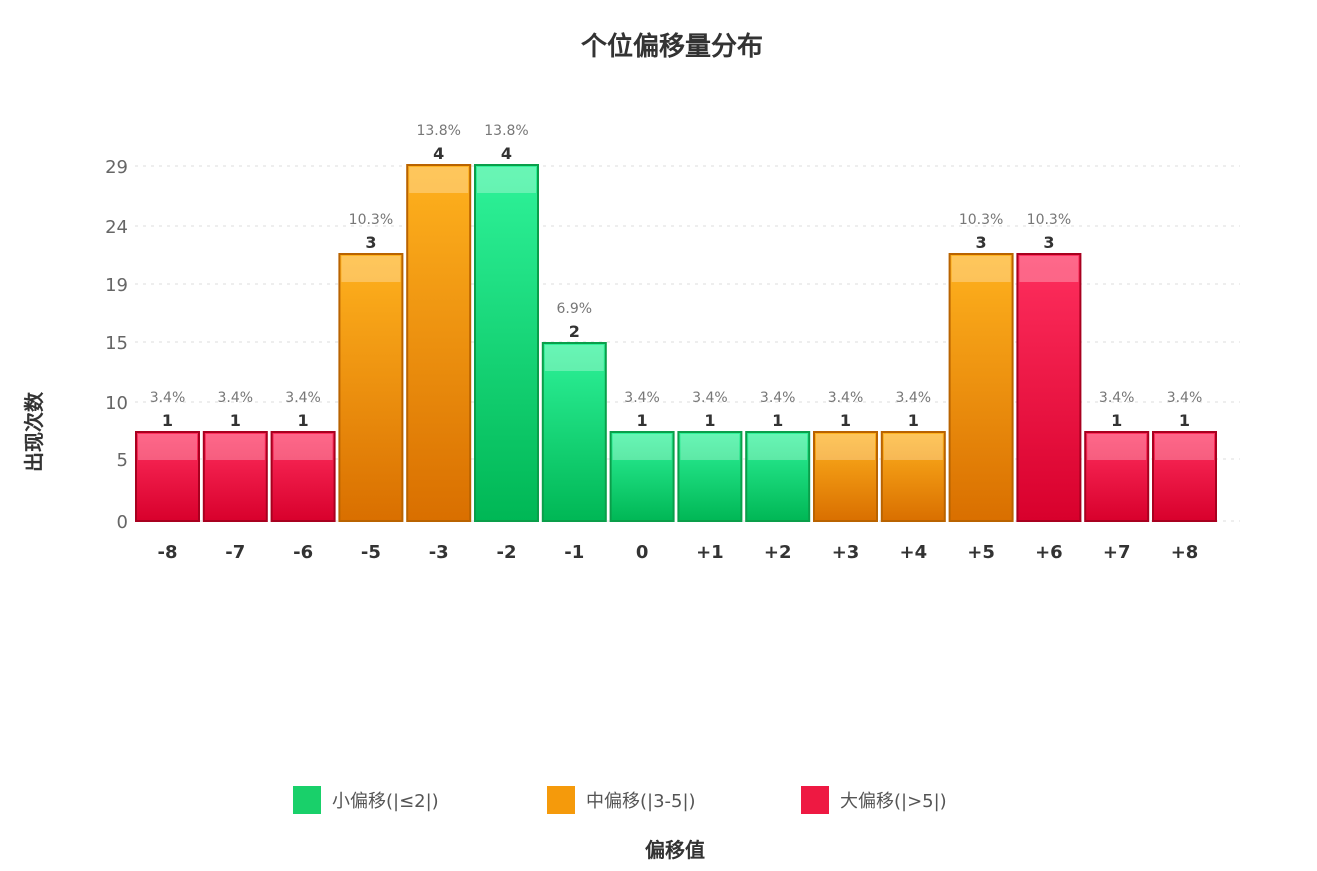 This screenshot has height=871, width=1317. Describe the element at coordinates (575, 309) in the screenshot. I see `bar-percent-label: 6.9%` at that location.